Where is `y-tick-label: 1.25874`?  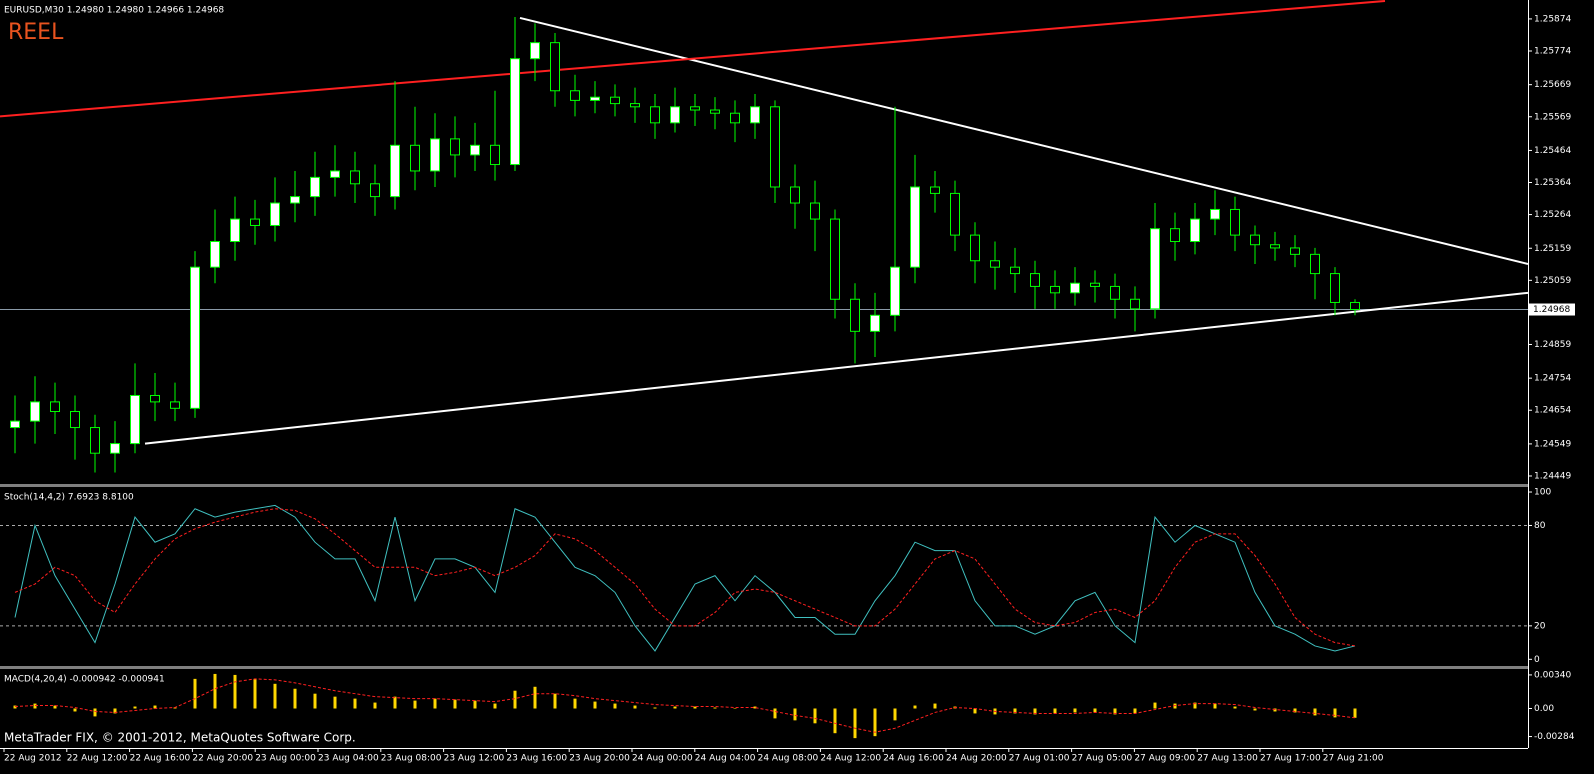
y-tick-label: 1.25874 is located at coordinates (1552, 19).